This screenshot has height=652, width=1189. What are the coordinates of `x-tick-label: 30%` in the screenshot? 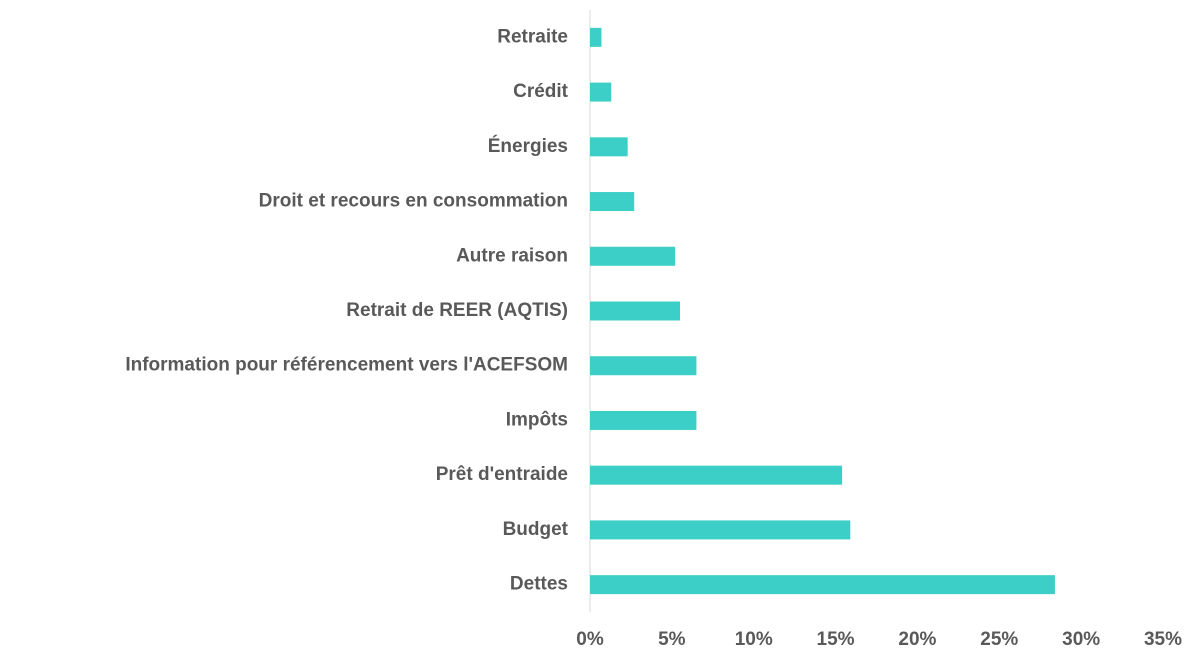 It's located at (1081, 639).